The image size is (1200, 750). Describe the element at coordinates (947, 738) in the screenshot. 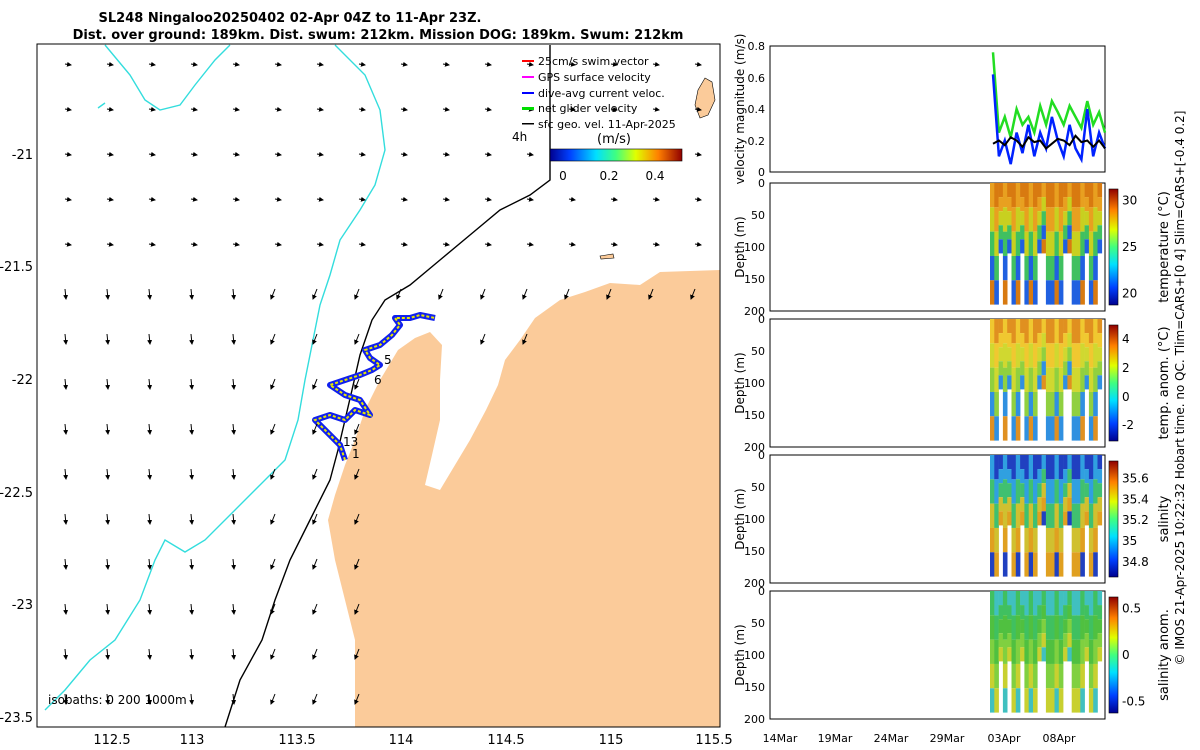

I see `time-tick: 29Mar` at that location.